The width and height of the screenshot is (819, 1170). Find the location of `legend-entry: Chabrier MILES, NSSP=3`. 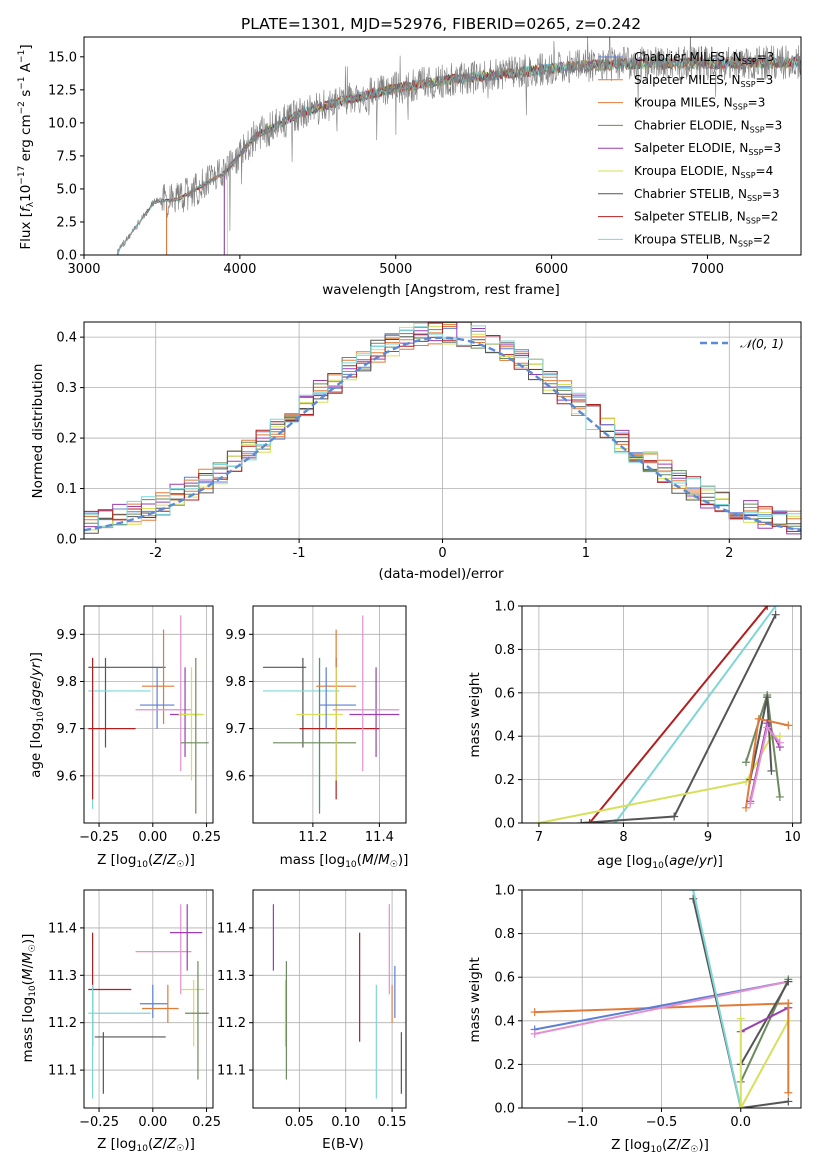

legend-entry: Chabrier MILES, NSSP=3 is located at coordinates (704, 58).